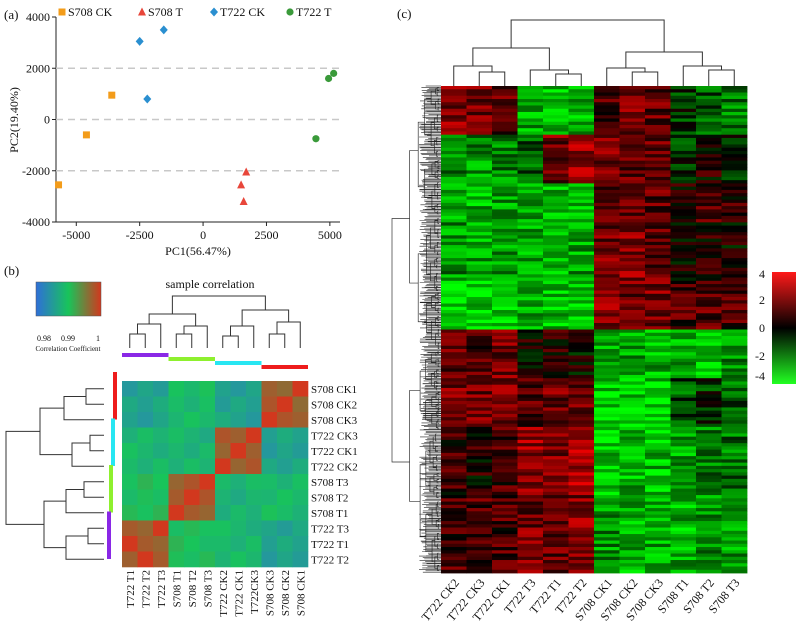 This screenshot has height=633, width=800. Describe the element at coordinates (191, 359) in the screenshot. I see `column-group-bar` at that location.